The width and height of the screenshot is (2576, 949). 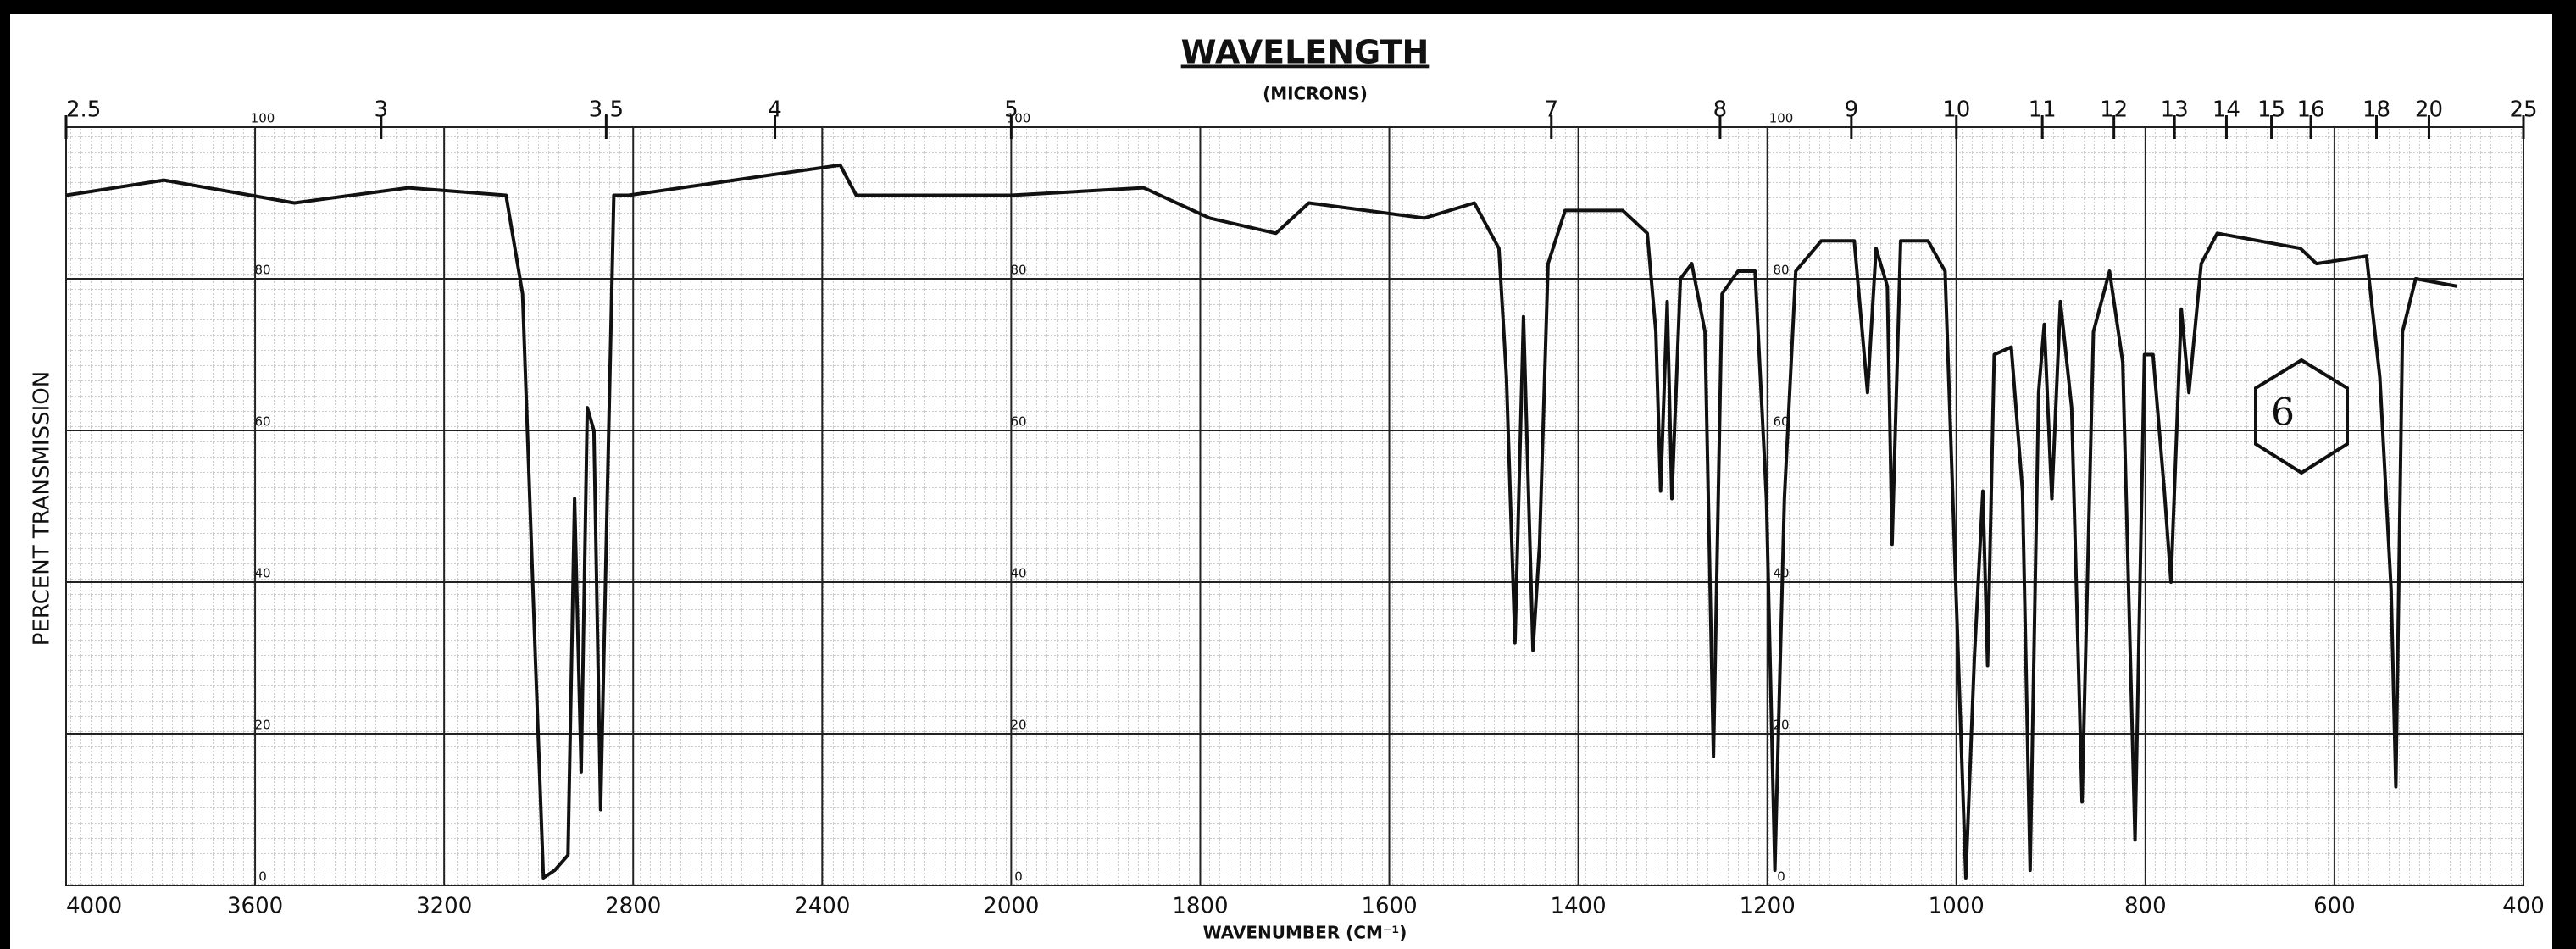 I want to click on x2-tick-label: 25, so click(x=2523, y=110).